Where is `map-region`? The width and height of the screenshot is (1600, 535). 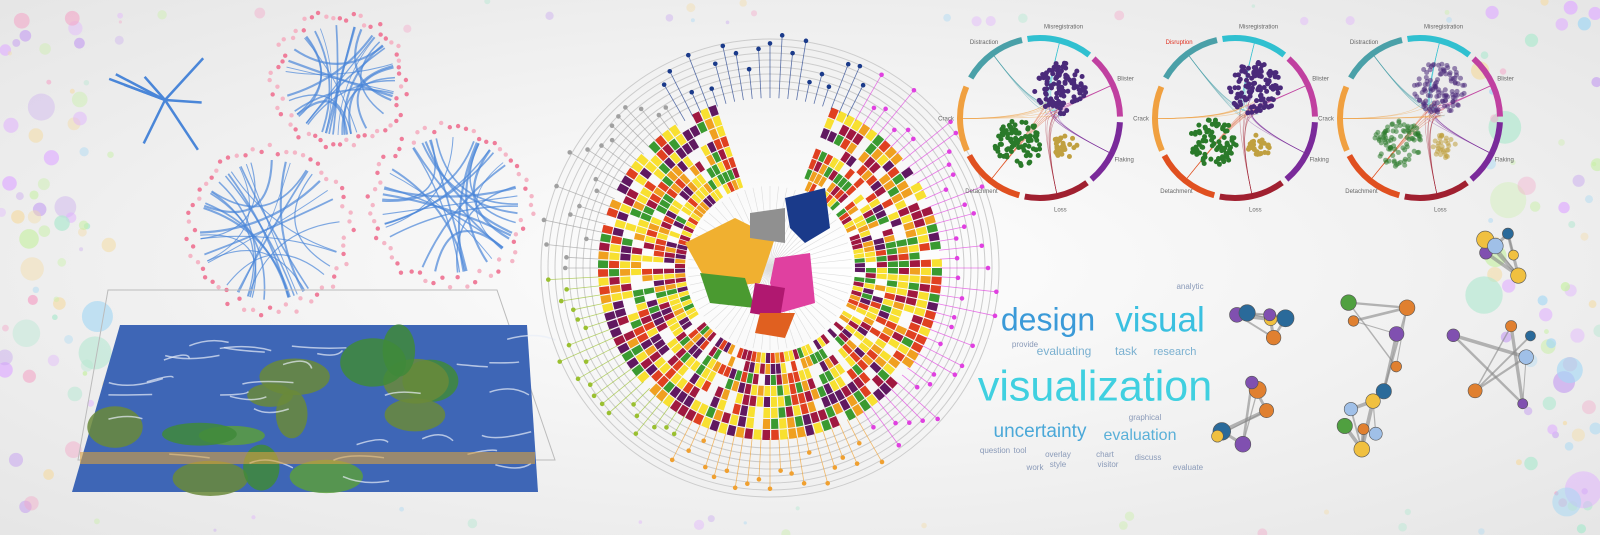
map-region is located at coordinates (767, 300).